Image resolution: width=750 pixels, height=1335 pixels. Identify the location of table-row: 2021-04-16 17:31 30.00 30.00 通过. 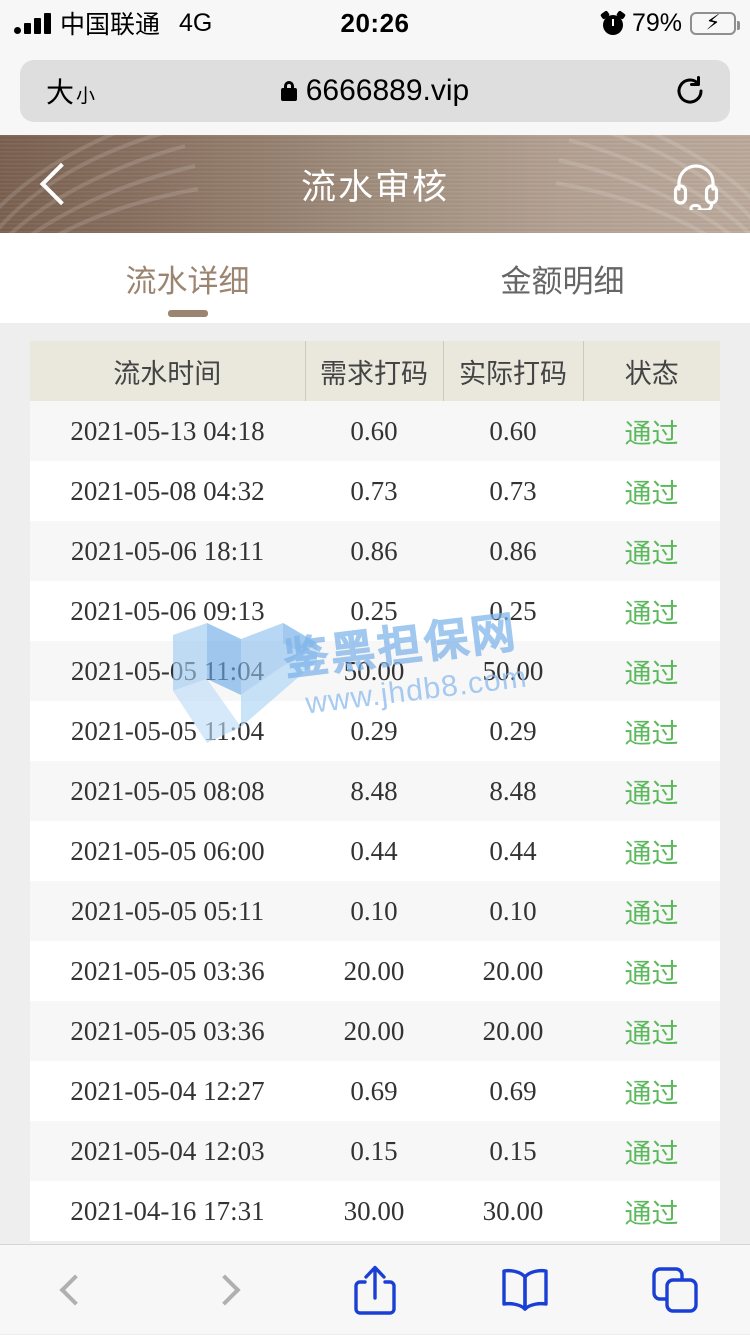
(375, 1211).